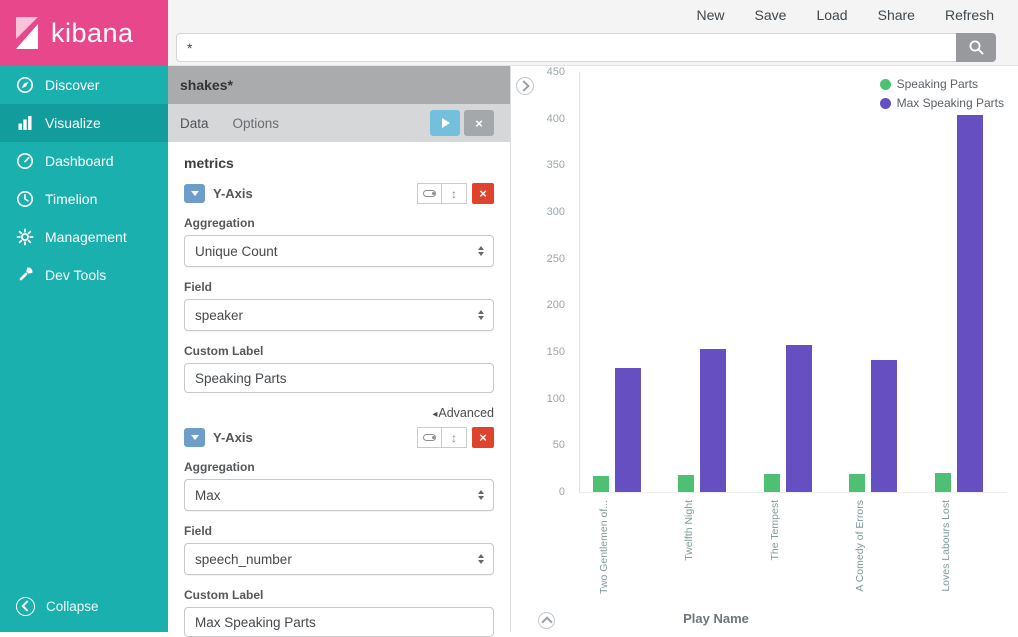 The height and width of the screenshot is (637, 1018). What do you see at coordinates (339, 559) in the screenshot?
I see `field-select: speech_number` at bounding box center [339, 559].